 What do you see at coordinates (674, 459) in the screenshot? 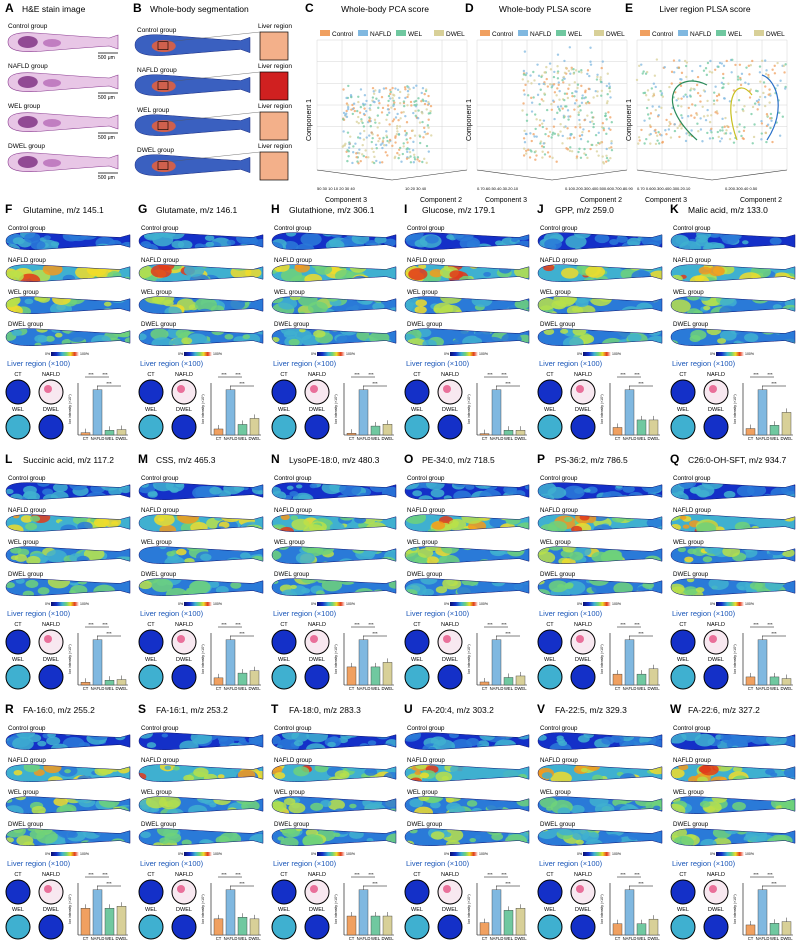
I see `panel-letter: Q` at bounding box center [674, 459].